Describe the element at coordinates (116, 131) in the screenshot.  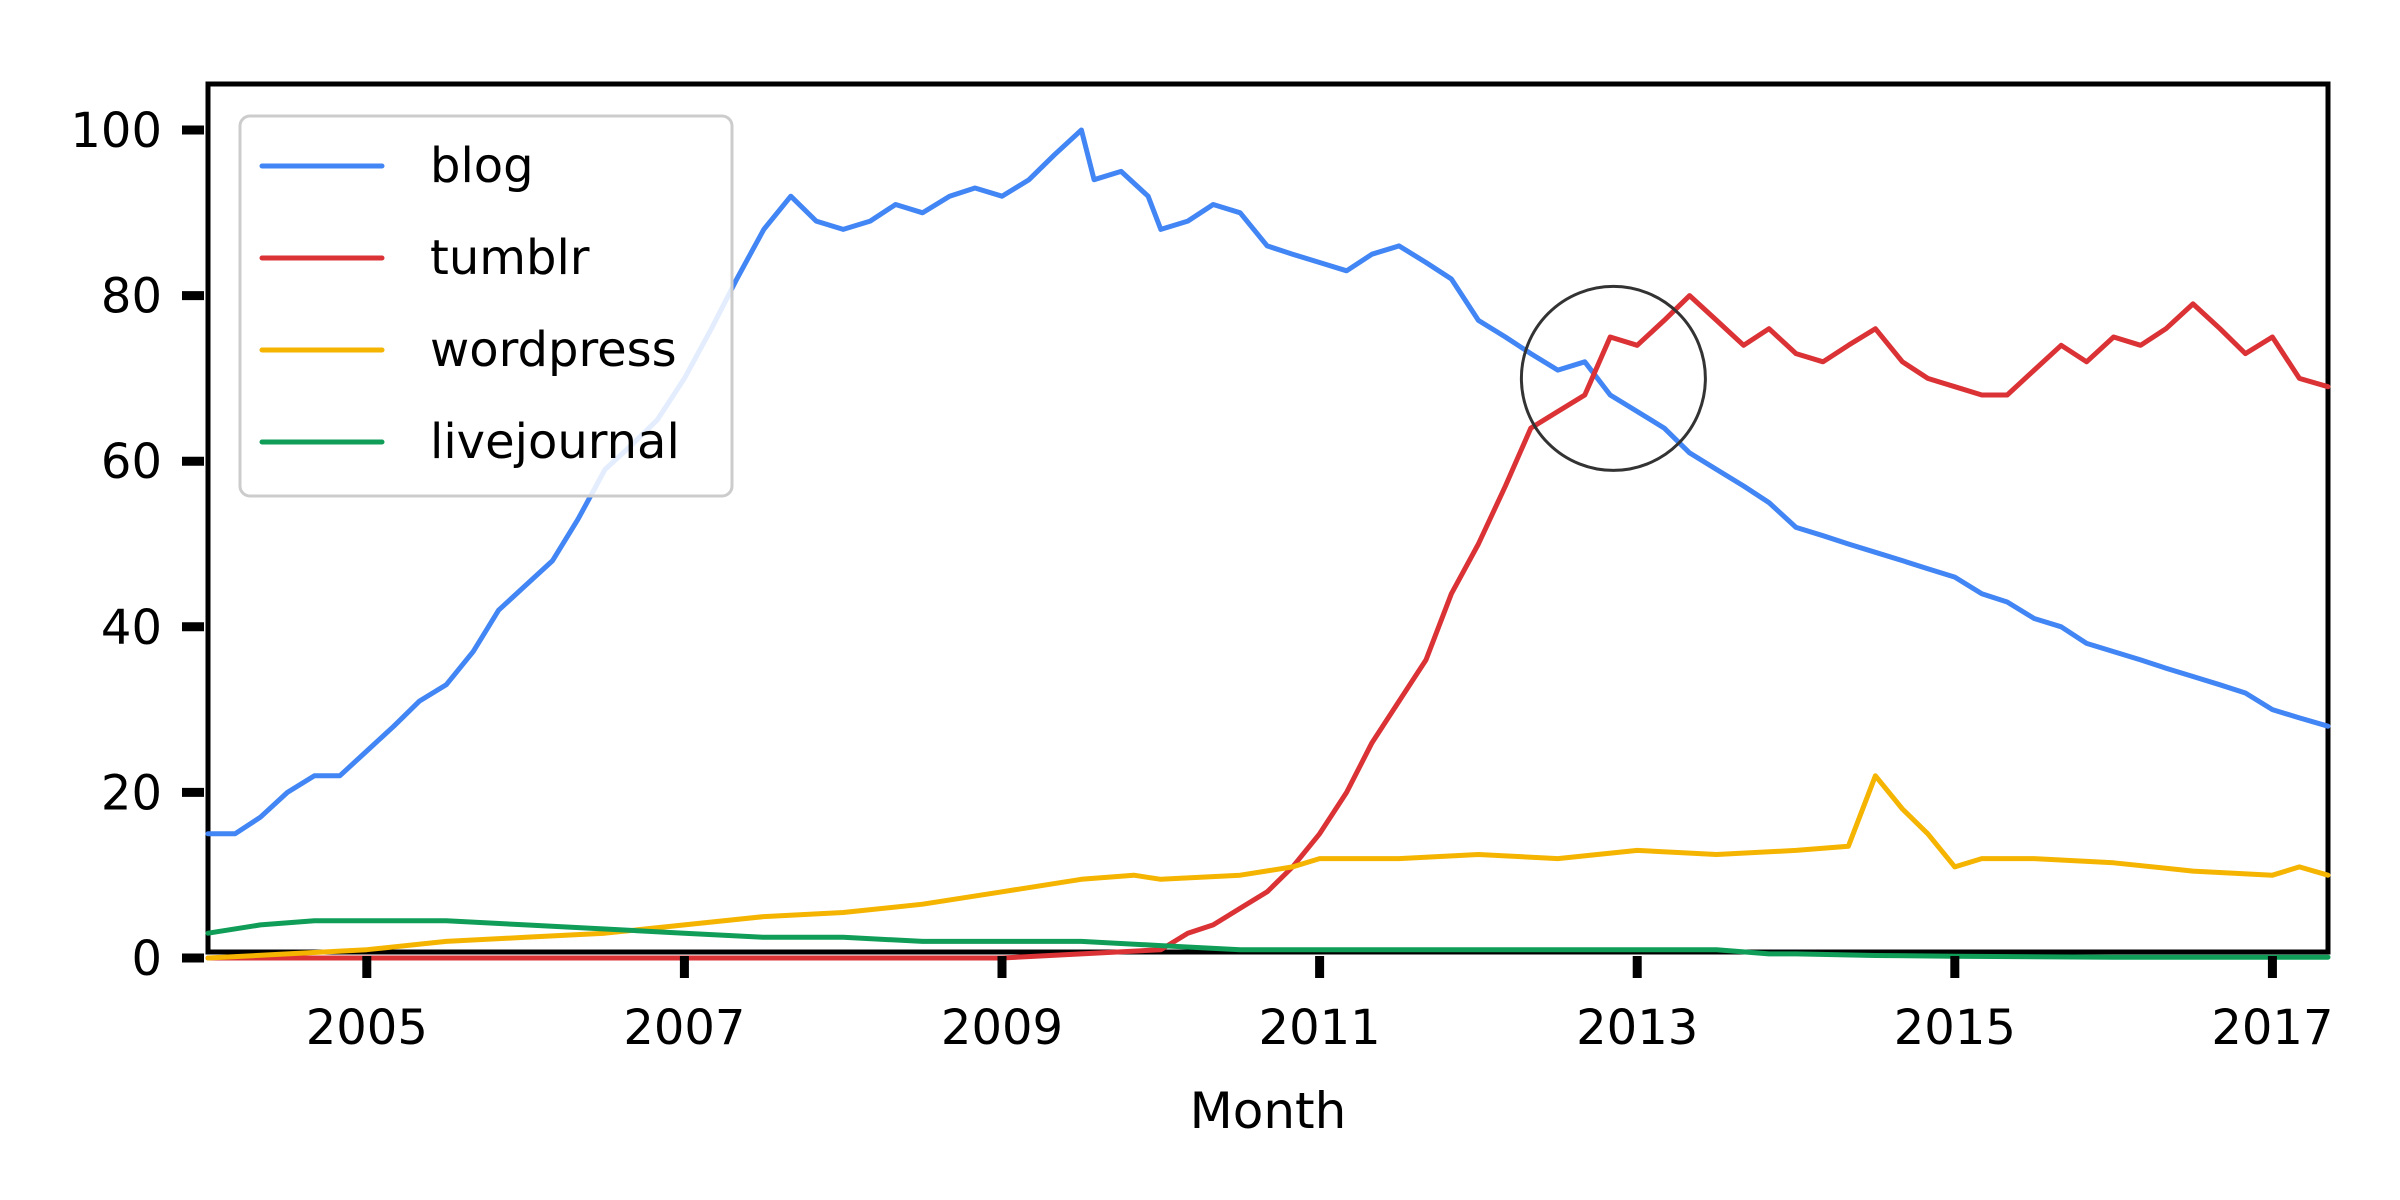
I see `y-tick-label: 100` at that location.